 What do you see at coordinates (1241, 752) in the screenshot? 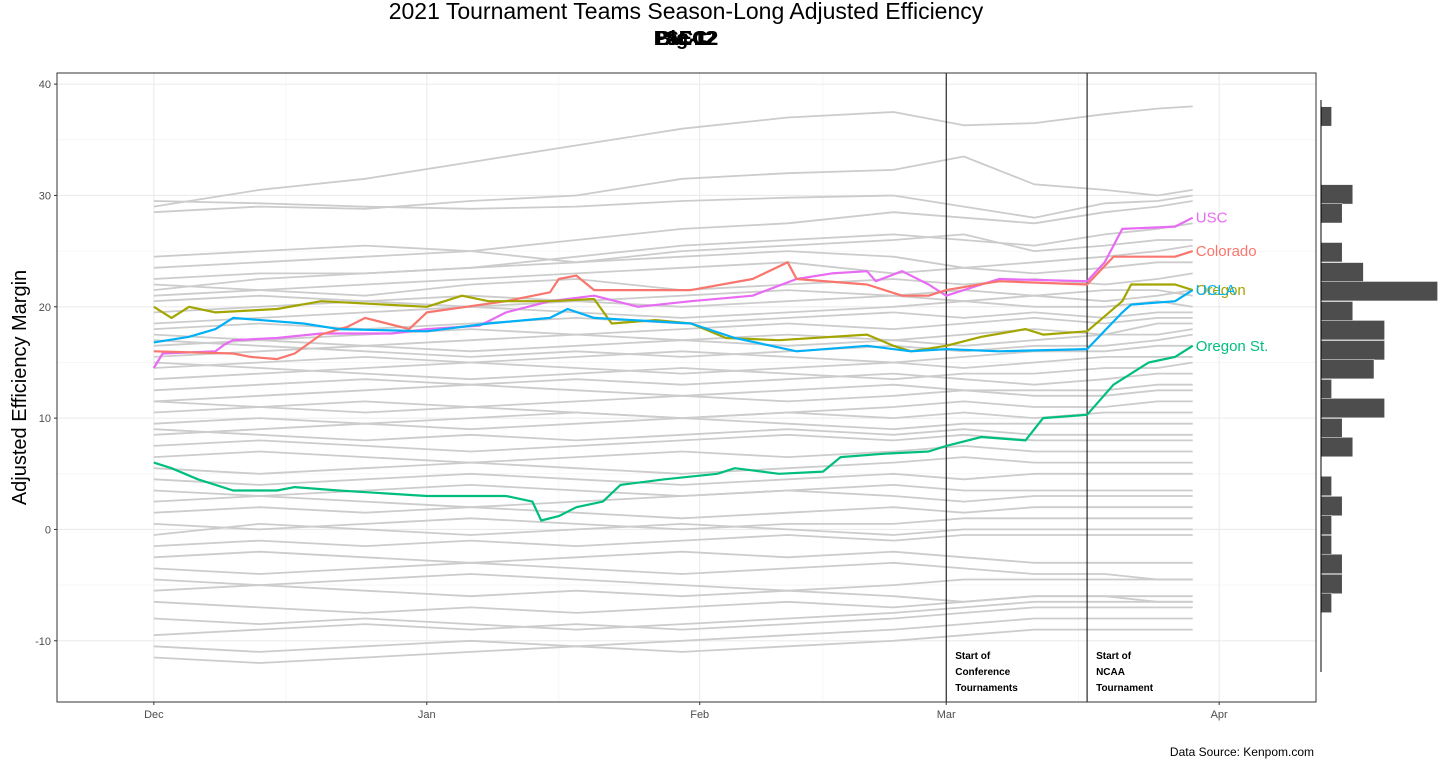
I see `data-source-note: Data Source: Kenpom.com` at bounding box center [1241, 752].